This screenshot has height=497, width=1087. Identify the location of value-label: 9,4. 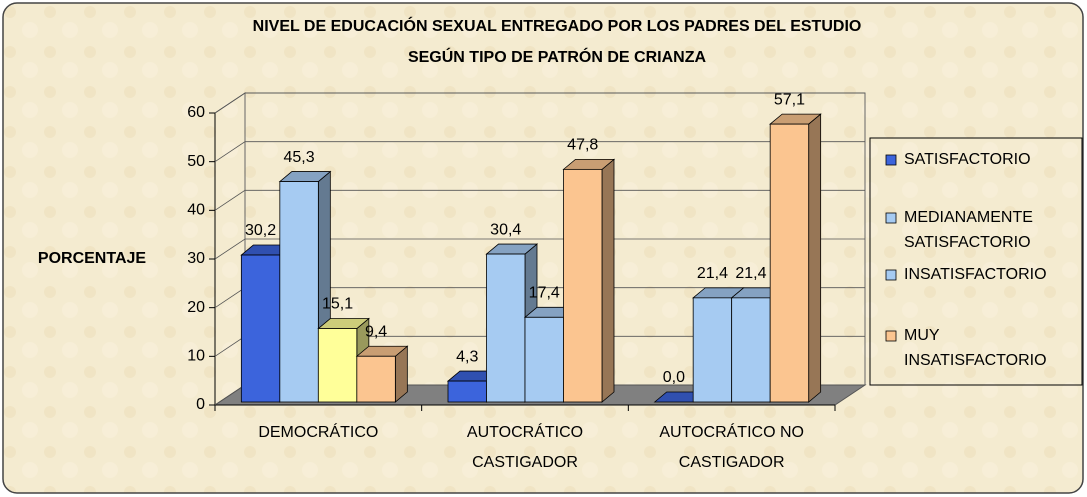
(376, 331).